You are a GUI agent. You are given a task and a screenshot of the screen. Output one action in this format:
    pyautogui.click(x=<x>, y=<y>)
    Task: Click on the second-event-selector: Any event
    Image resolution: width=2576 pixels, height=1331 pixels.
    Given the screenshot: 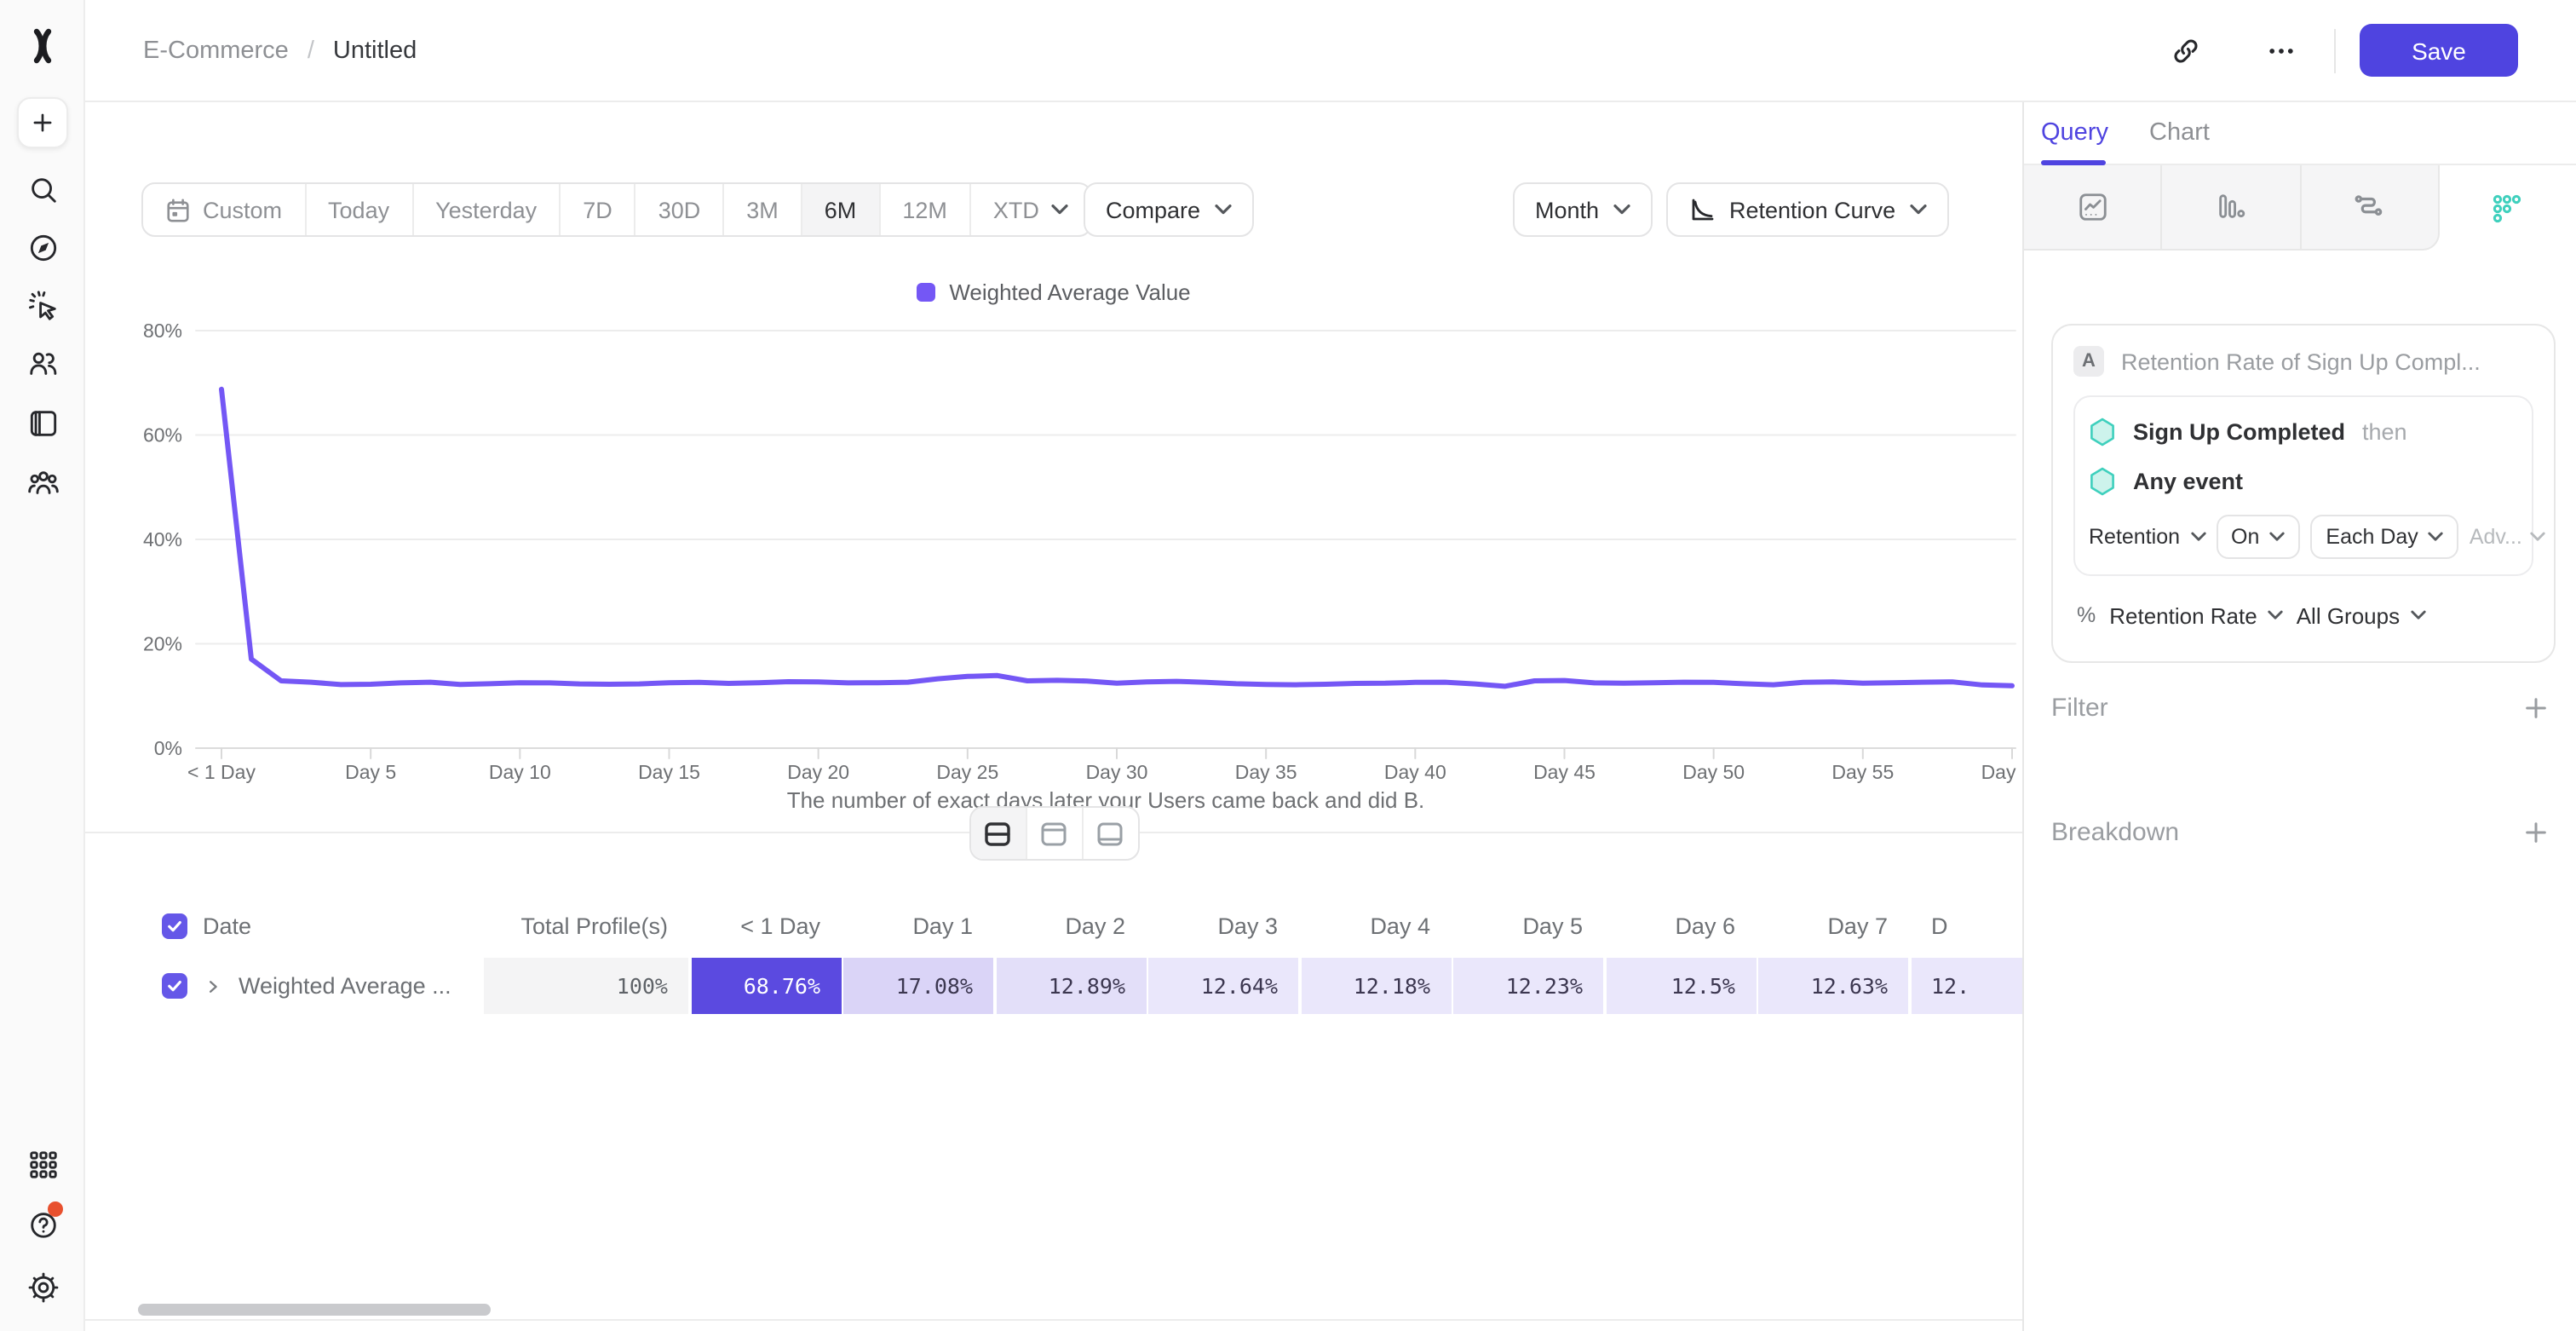 What is the action you would take?
    pyautogui.click(x=2303, y=481)
    